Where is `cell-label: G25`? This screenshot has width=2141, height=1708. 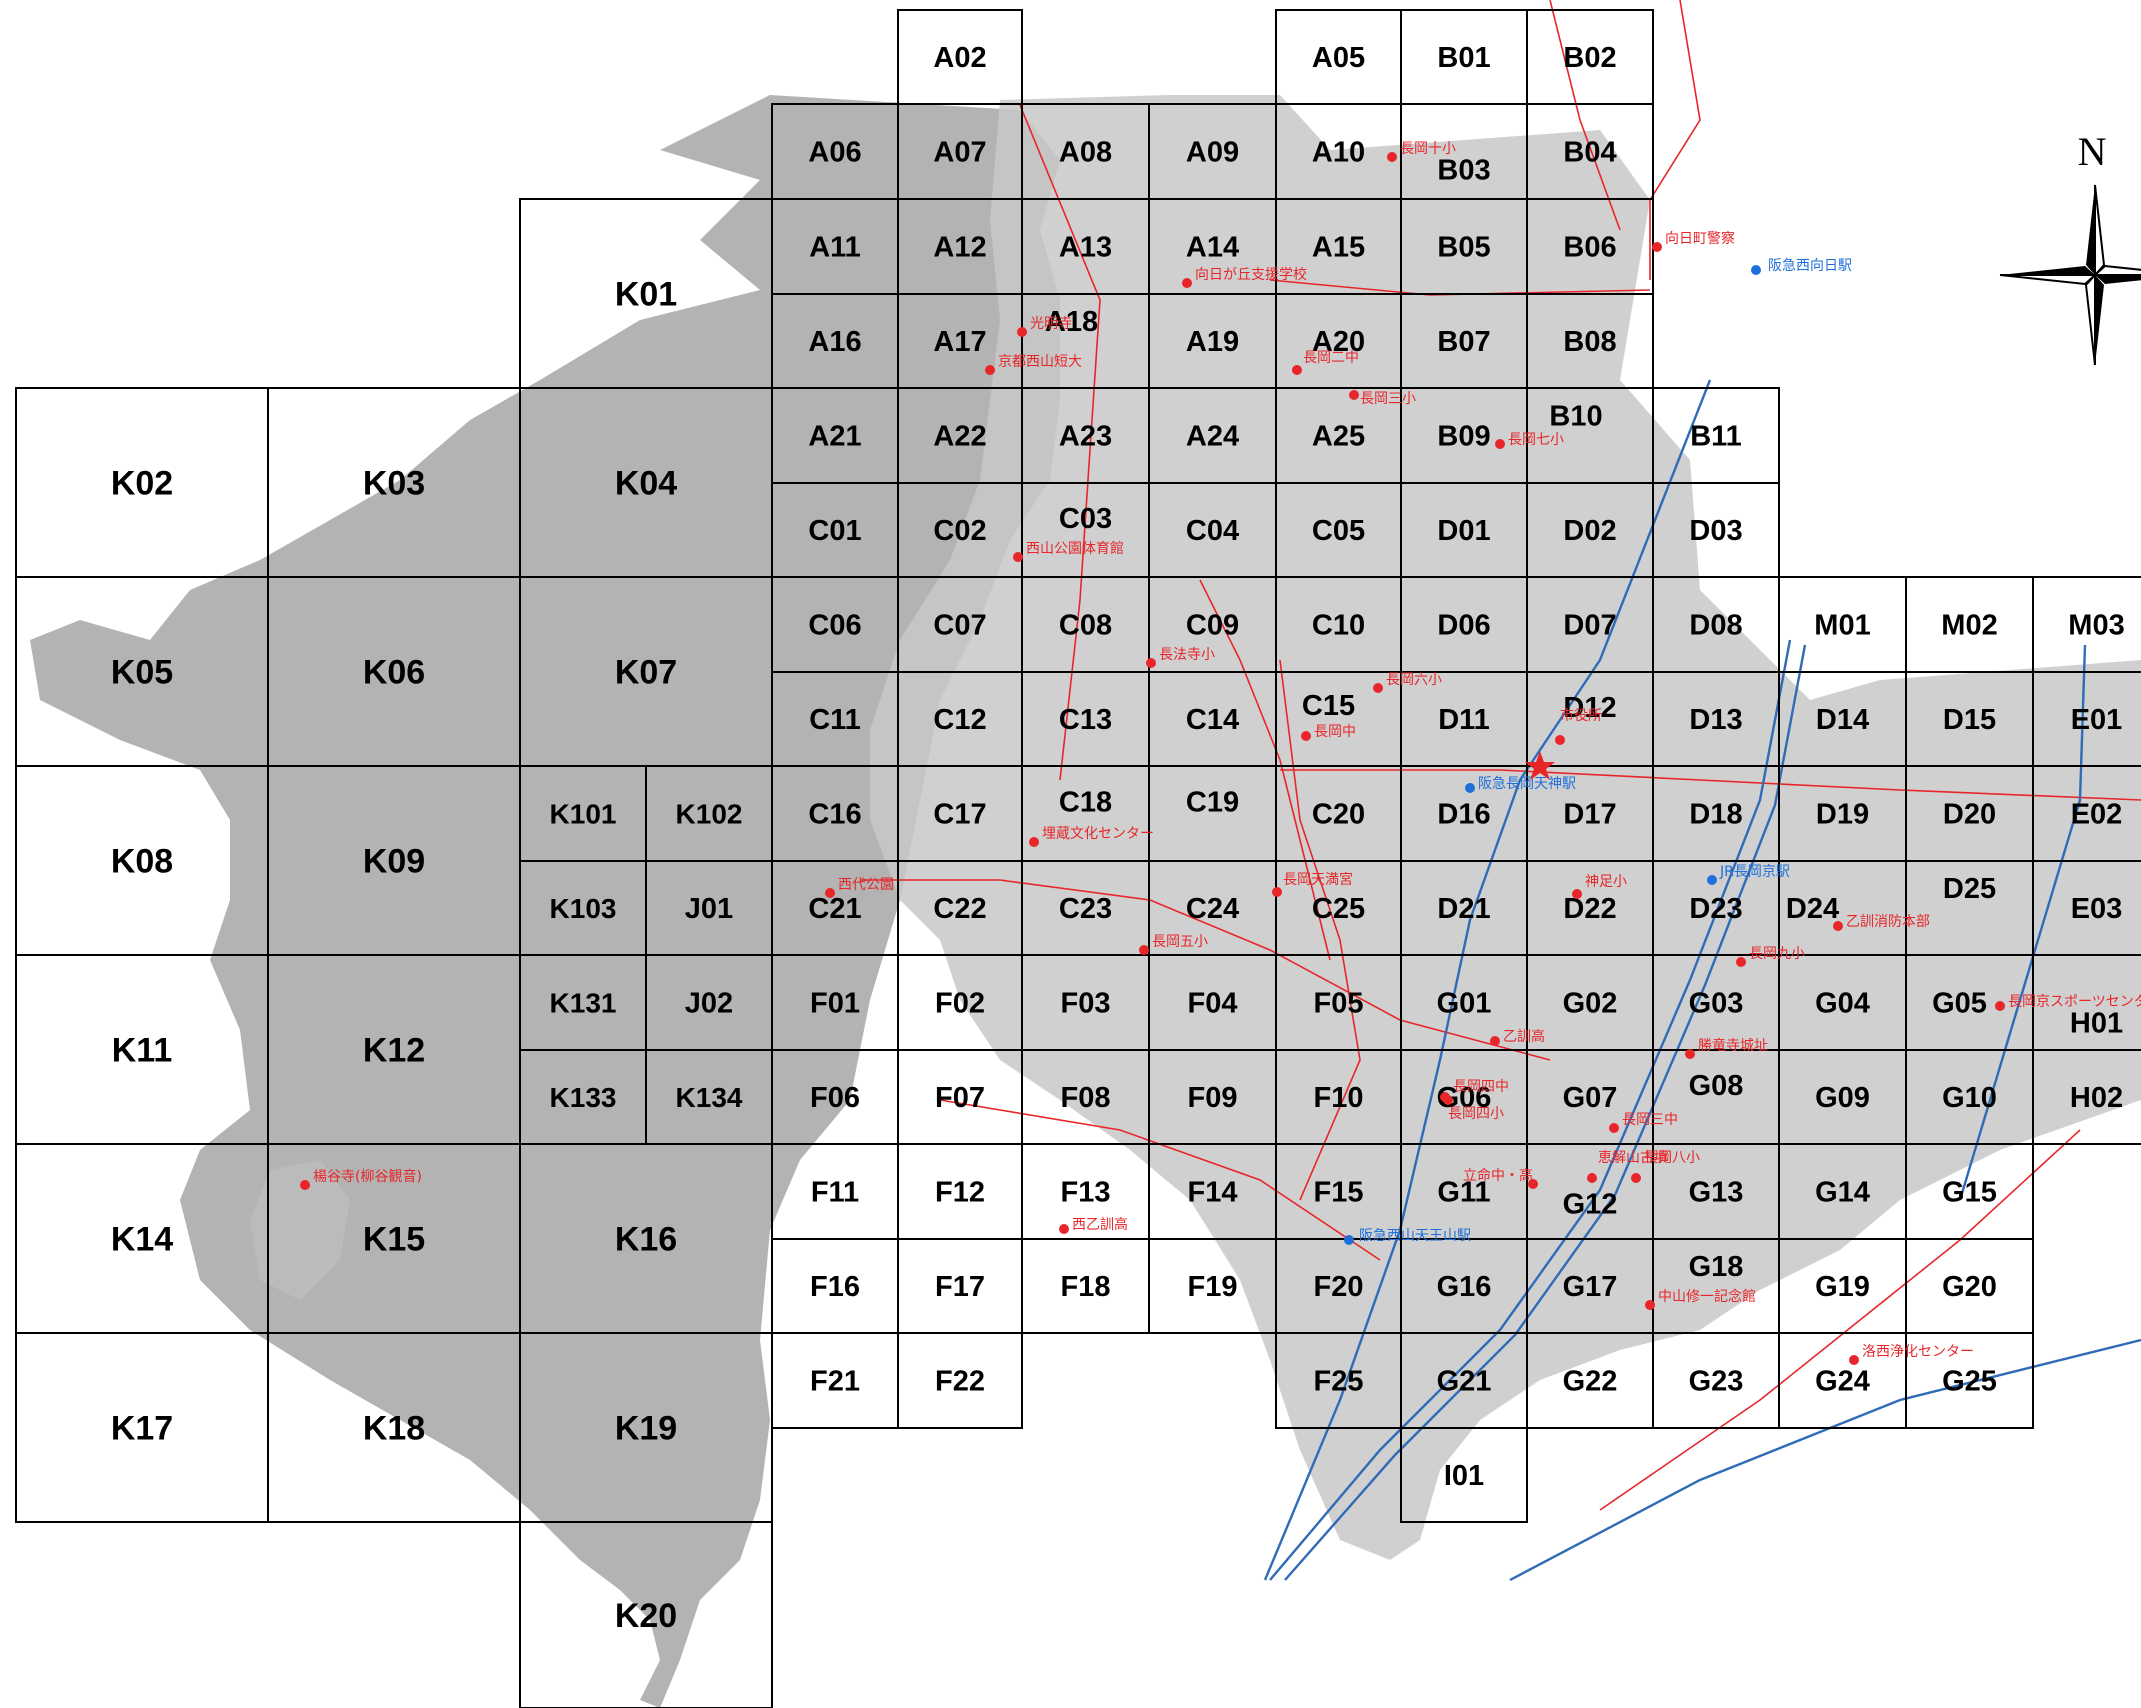
cell-label: G25 is located at coordinates (1969, 1382).